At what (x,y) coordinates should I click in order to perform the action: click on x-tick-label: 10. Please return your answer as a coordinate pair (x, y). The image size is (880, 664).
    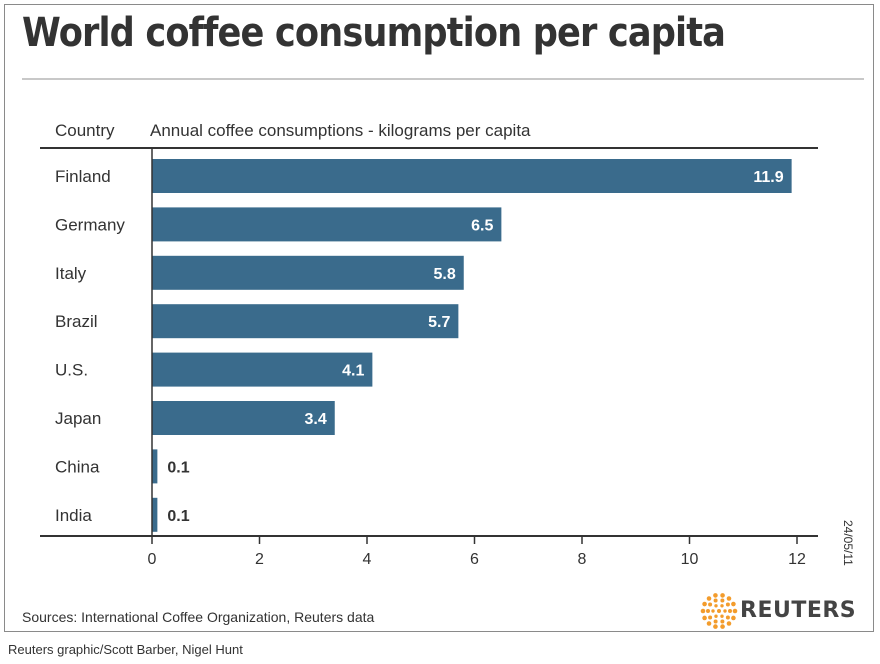
    Looking at the image, I should click on (690, 559).